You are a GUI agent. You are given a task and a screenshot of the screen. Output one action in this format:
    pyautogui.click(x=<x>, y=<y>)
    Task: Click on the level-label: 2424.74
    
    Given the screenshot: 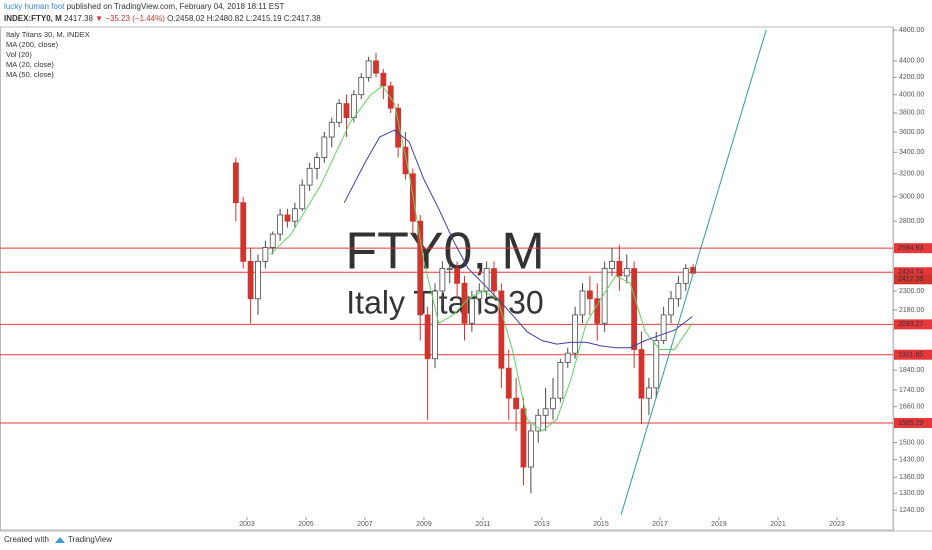 What is the action you would take?
    pyautogui.click(x=910, y=272)
    